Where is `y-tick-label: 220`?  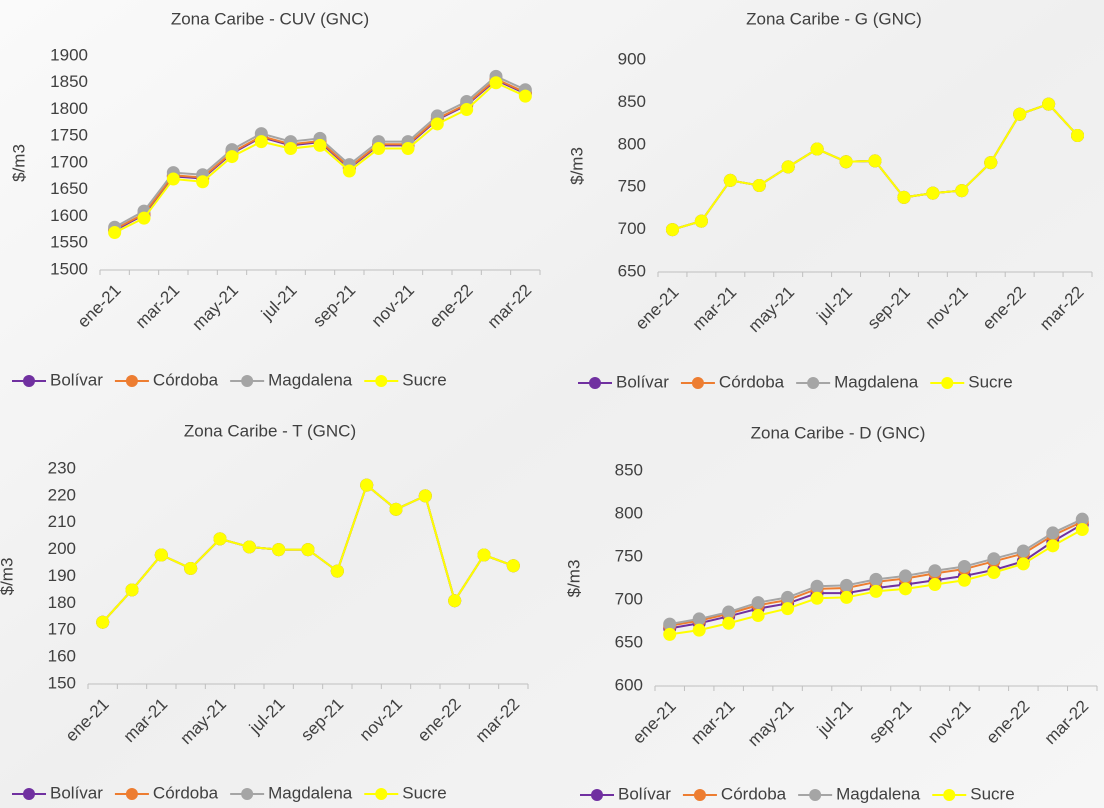
y-tick-label: 220 is located at coordinates (62, 494).